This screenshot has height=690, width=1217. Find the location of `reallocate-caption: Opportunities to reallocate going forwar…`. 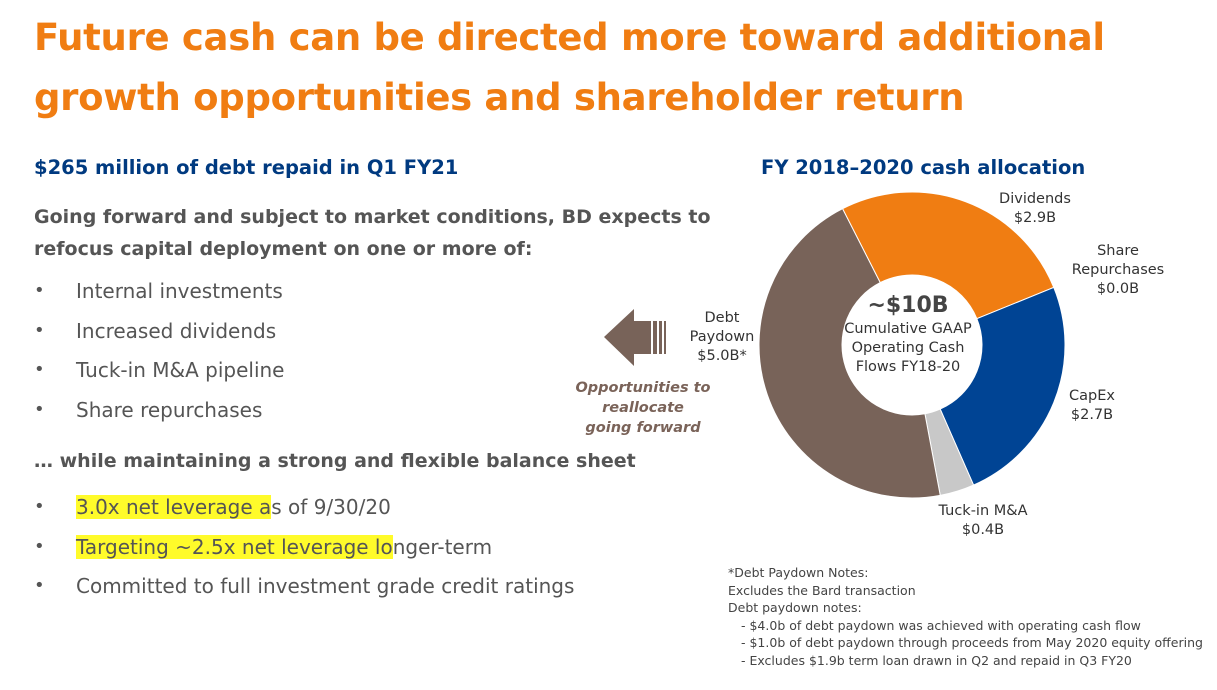

reallocate-caption: Opportunities to reallocate going forwar… is located at coordinates (643, 408).